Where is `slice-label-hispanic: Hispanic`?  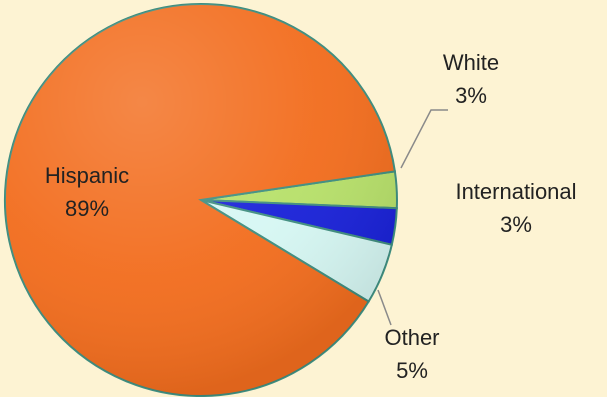 slice-label-hispanic: Hispanic is located at coordinates (87, 175).